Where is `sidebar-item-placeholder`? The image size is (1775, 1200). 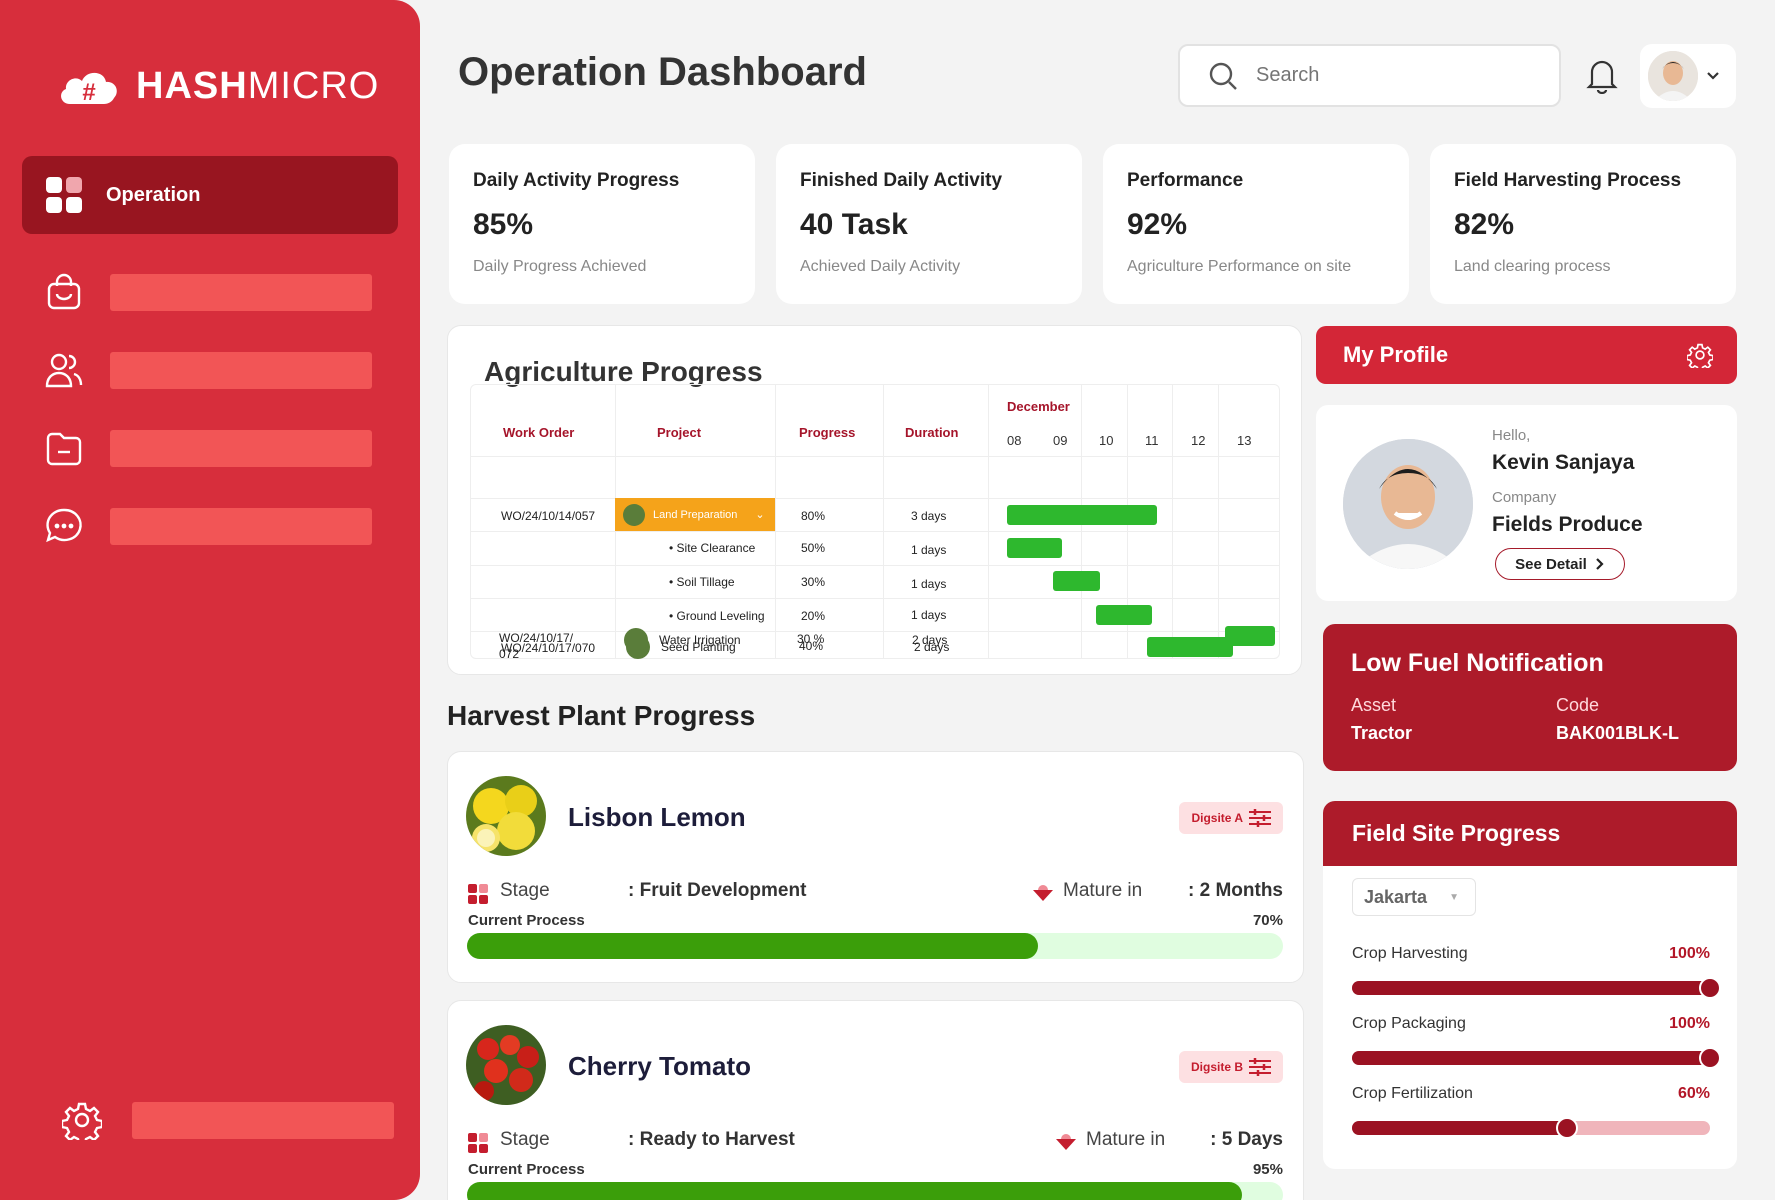
sidebar-item-placeholder is located at coordinates (263, 1120).